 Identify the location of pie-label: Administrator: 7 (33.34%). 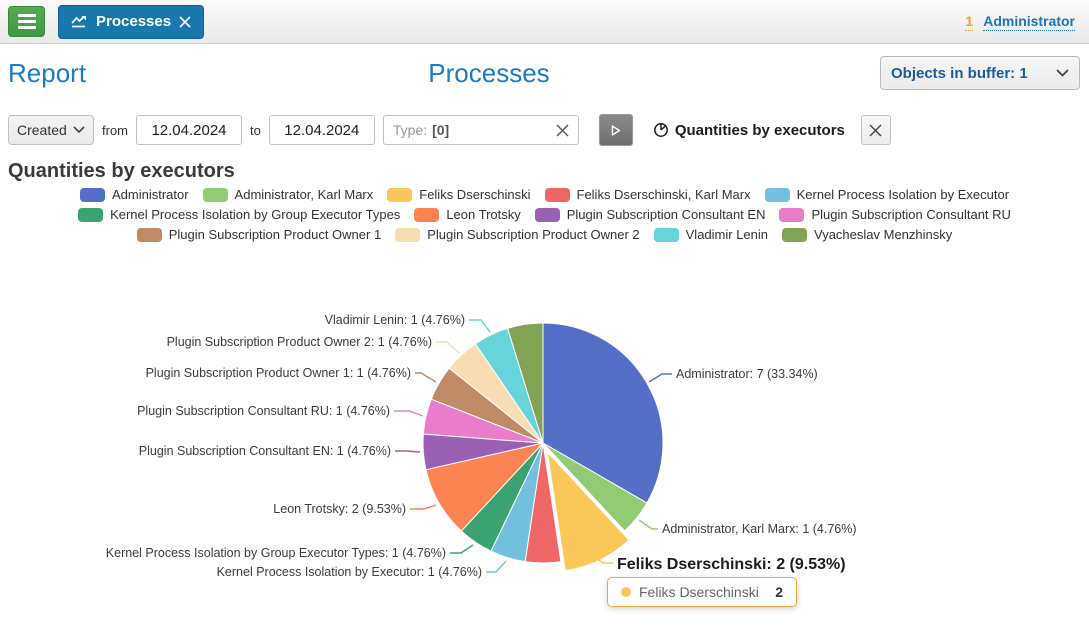
(747, 374).